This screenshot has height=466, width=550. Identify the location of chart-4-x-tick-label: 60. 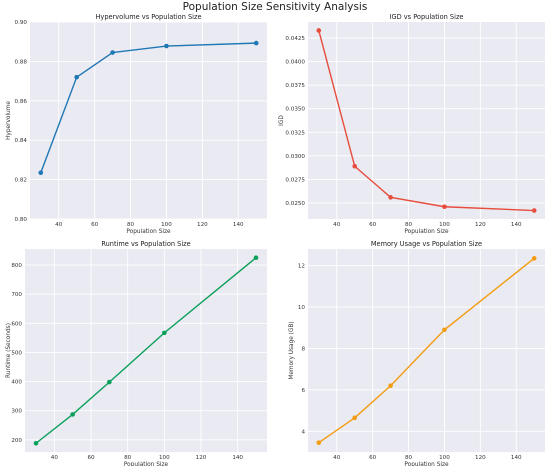
(373, 458).